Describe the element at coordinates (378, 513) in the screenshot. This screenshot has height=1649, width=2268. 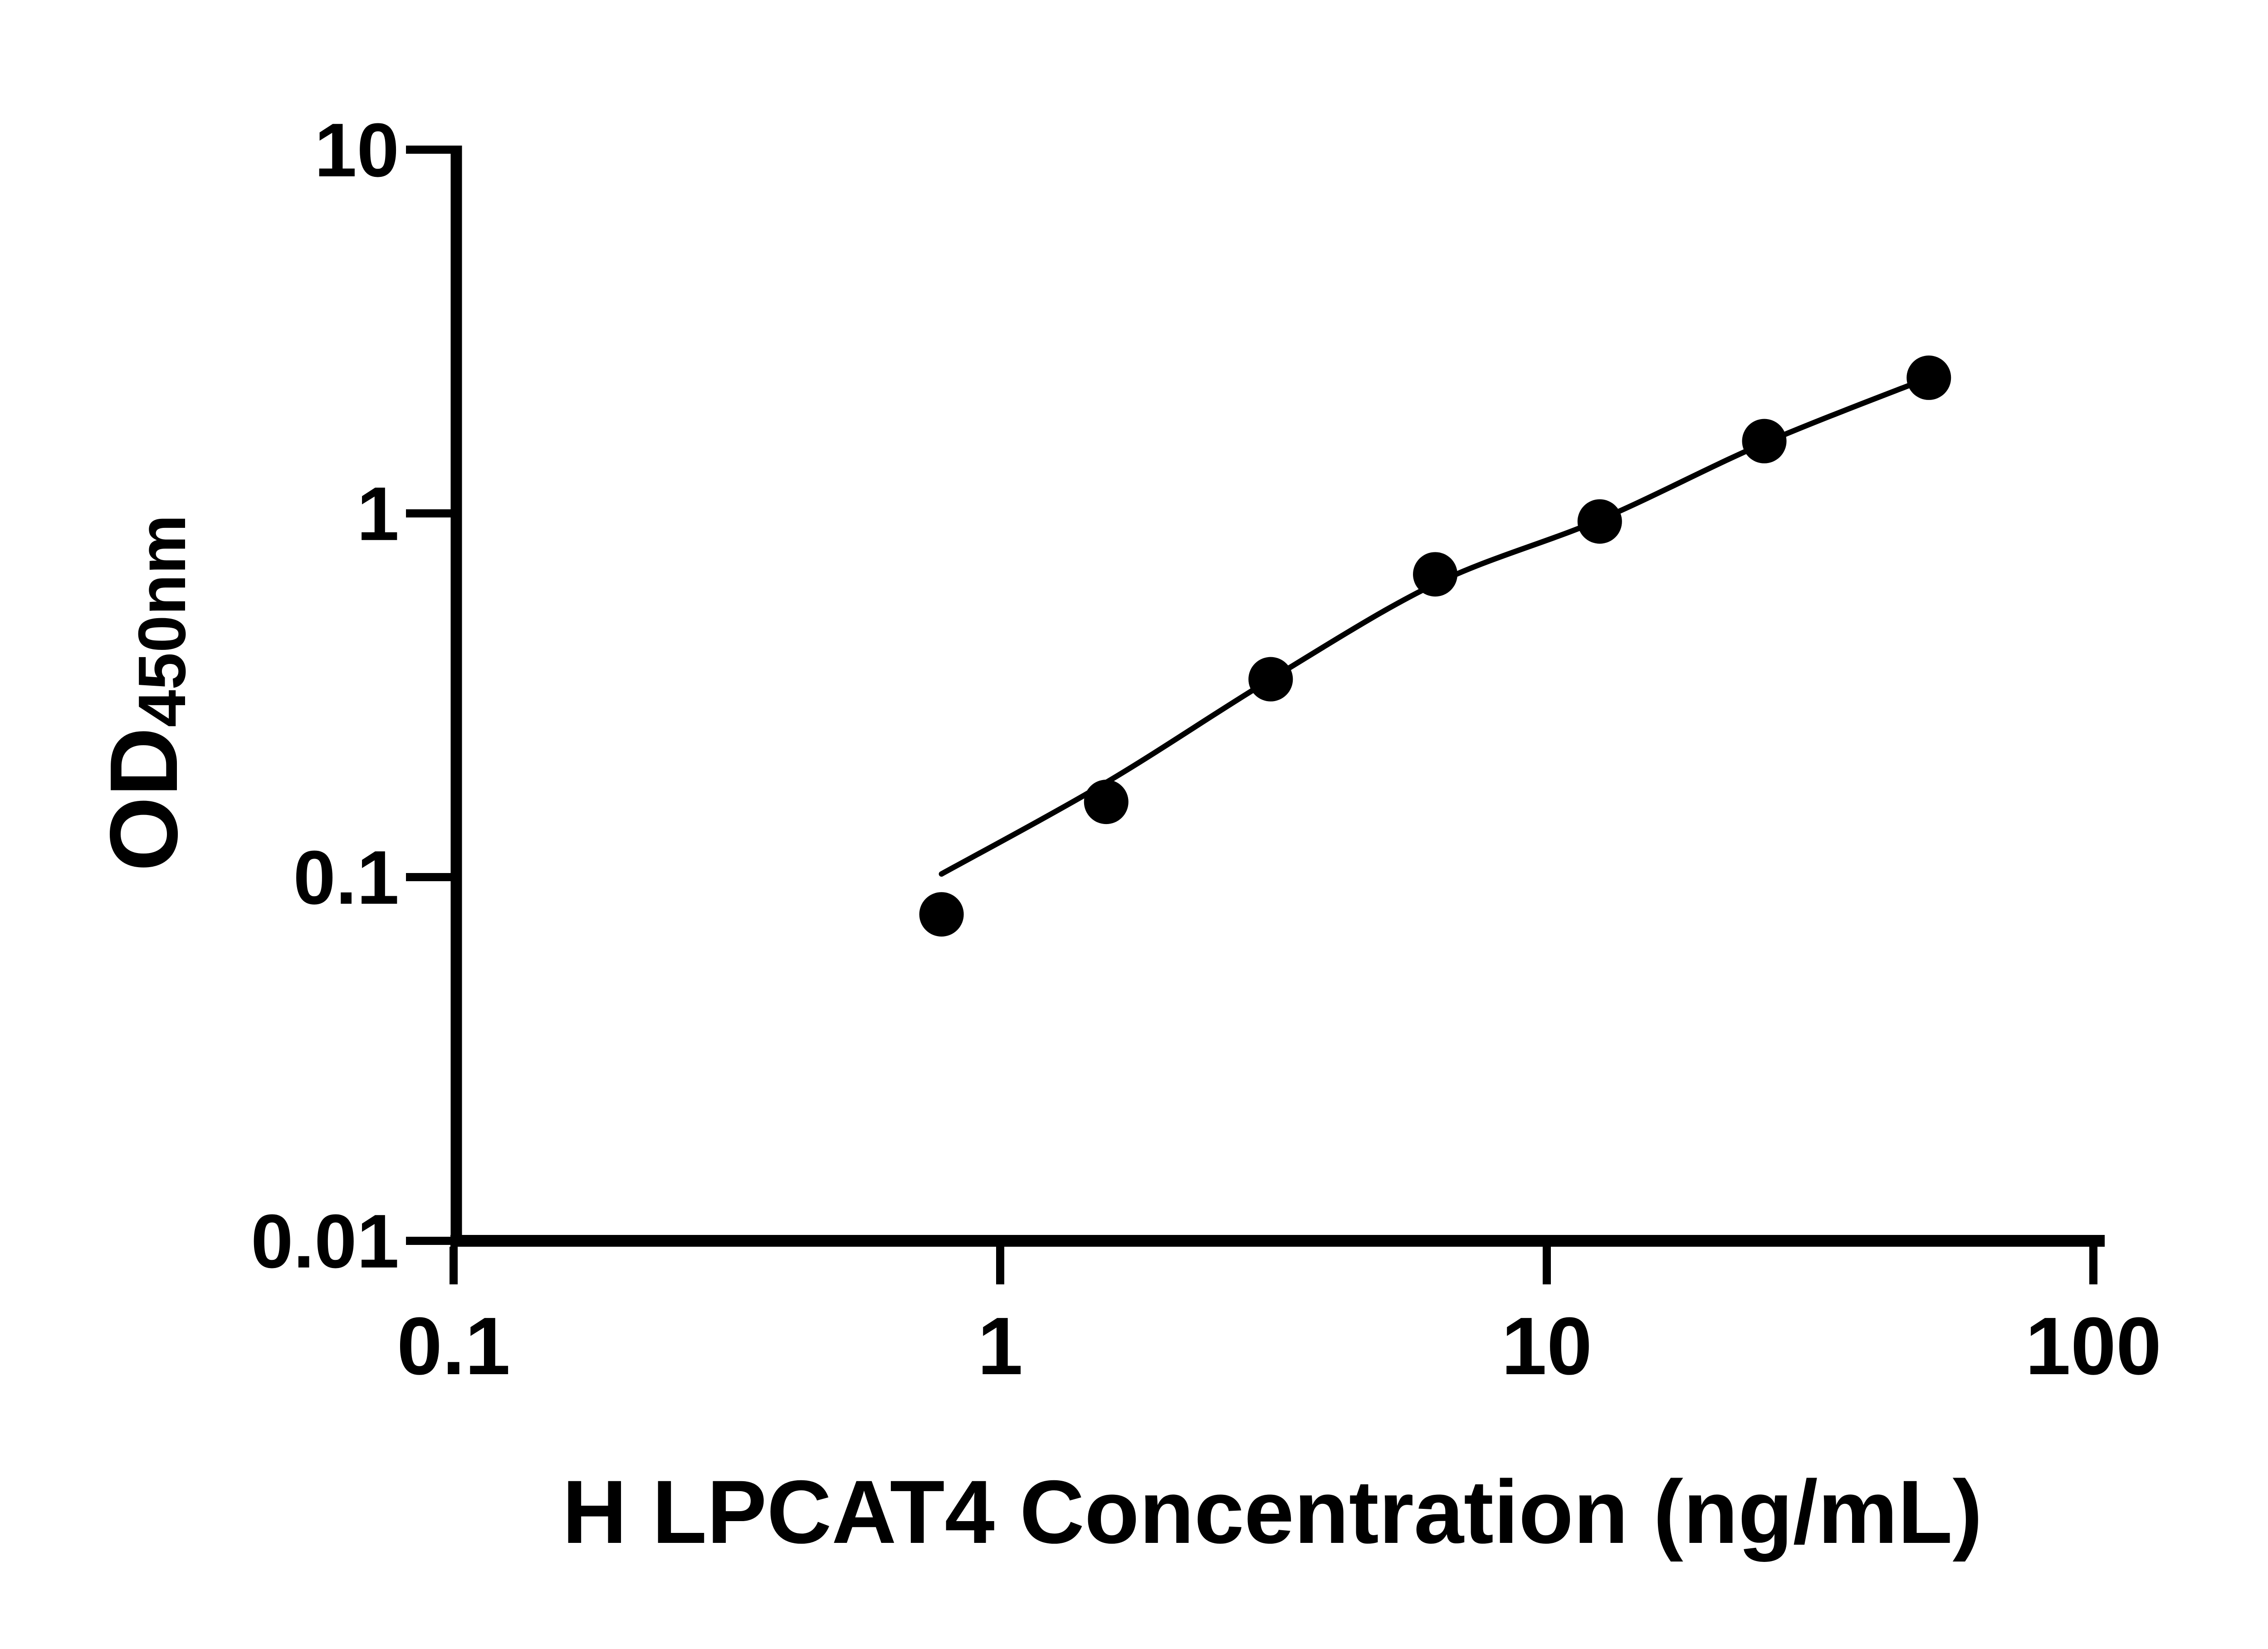
I see `y-tick-label: 1` at that location.